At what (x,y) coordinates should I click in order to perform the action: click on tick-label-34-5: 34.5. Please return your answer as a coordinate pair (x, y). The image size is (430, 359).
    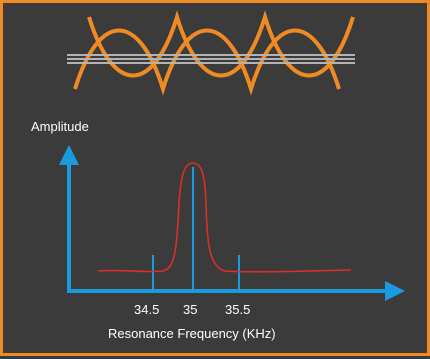
    Looking at the image, I should click on (146, 309).